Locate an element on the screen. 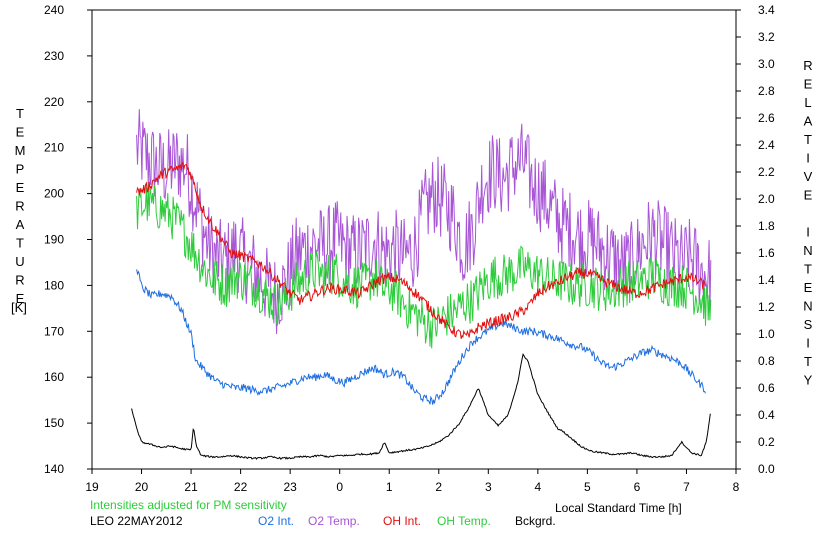  y-right-tick-label: 1.6 is located at coordinates (766, 253).